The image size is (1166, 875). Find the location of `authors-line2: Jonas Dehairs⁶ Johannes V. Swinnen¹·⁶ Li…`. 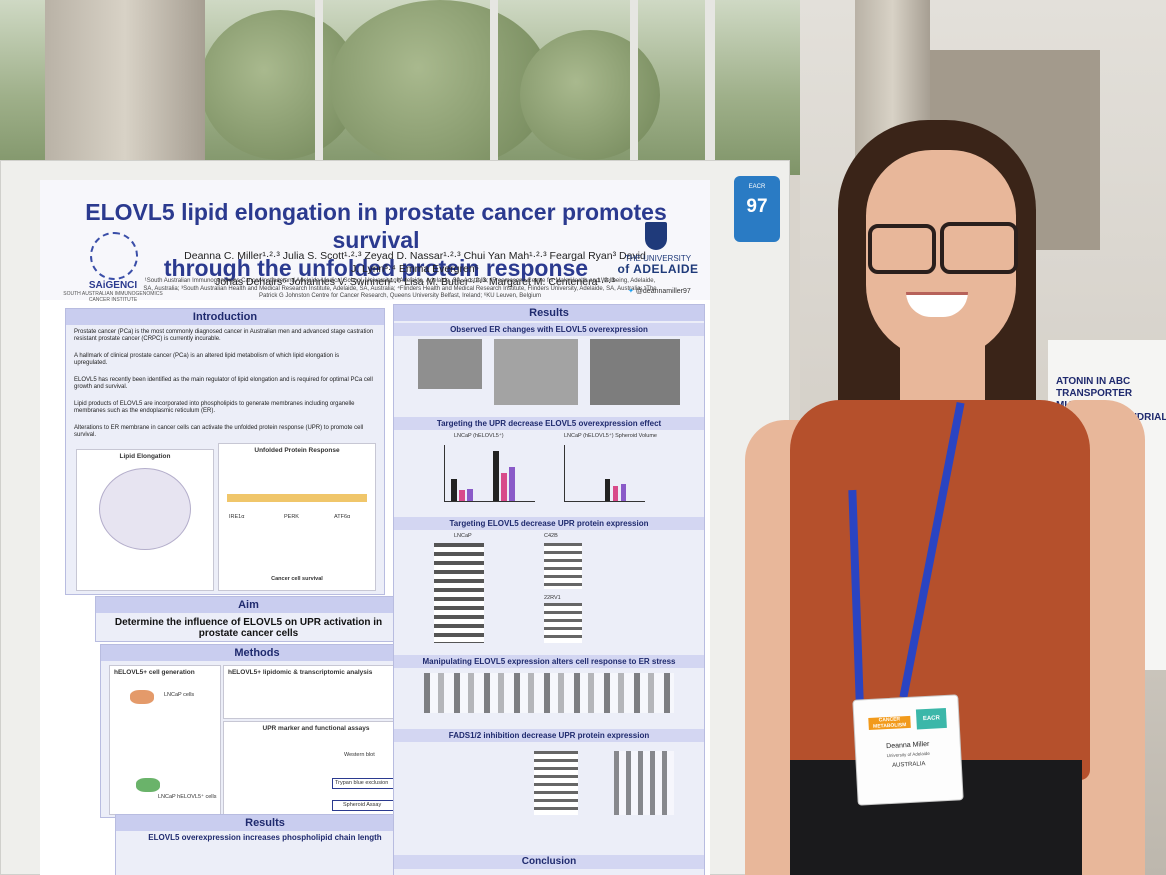

authors-line2: Jonas Dehairs⁶ Johannes V. Swinnen¹·⁶ Li… is located at coordinates (415, 282).